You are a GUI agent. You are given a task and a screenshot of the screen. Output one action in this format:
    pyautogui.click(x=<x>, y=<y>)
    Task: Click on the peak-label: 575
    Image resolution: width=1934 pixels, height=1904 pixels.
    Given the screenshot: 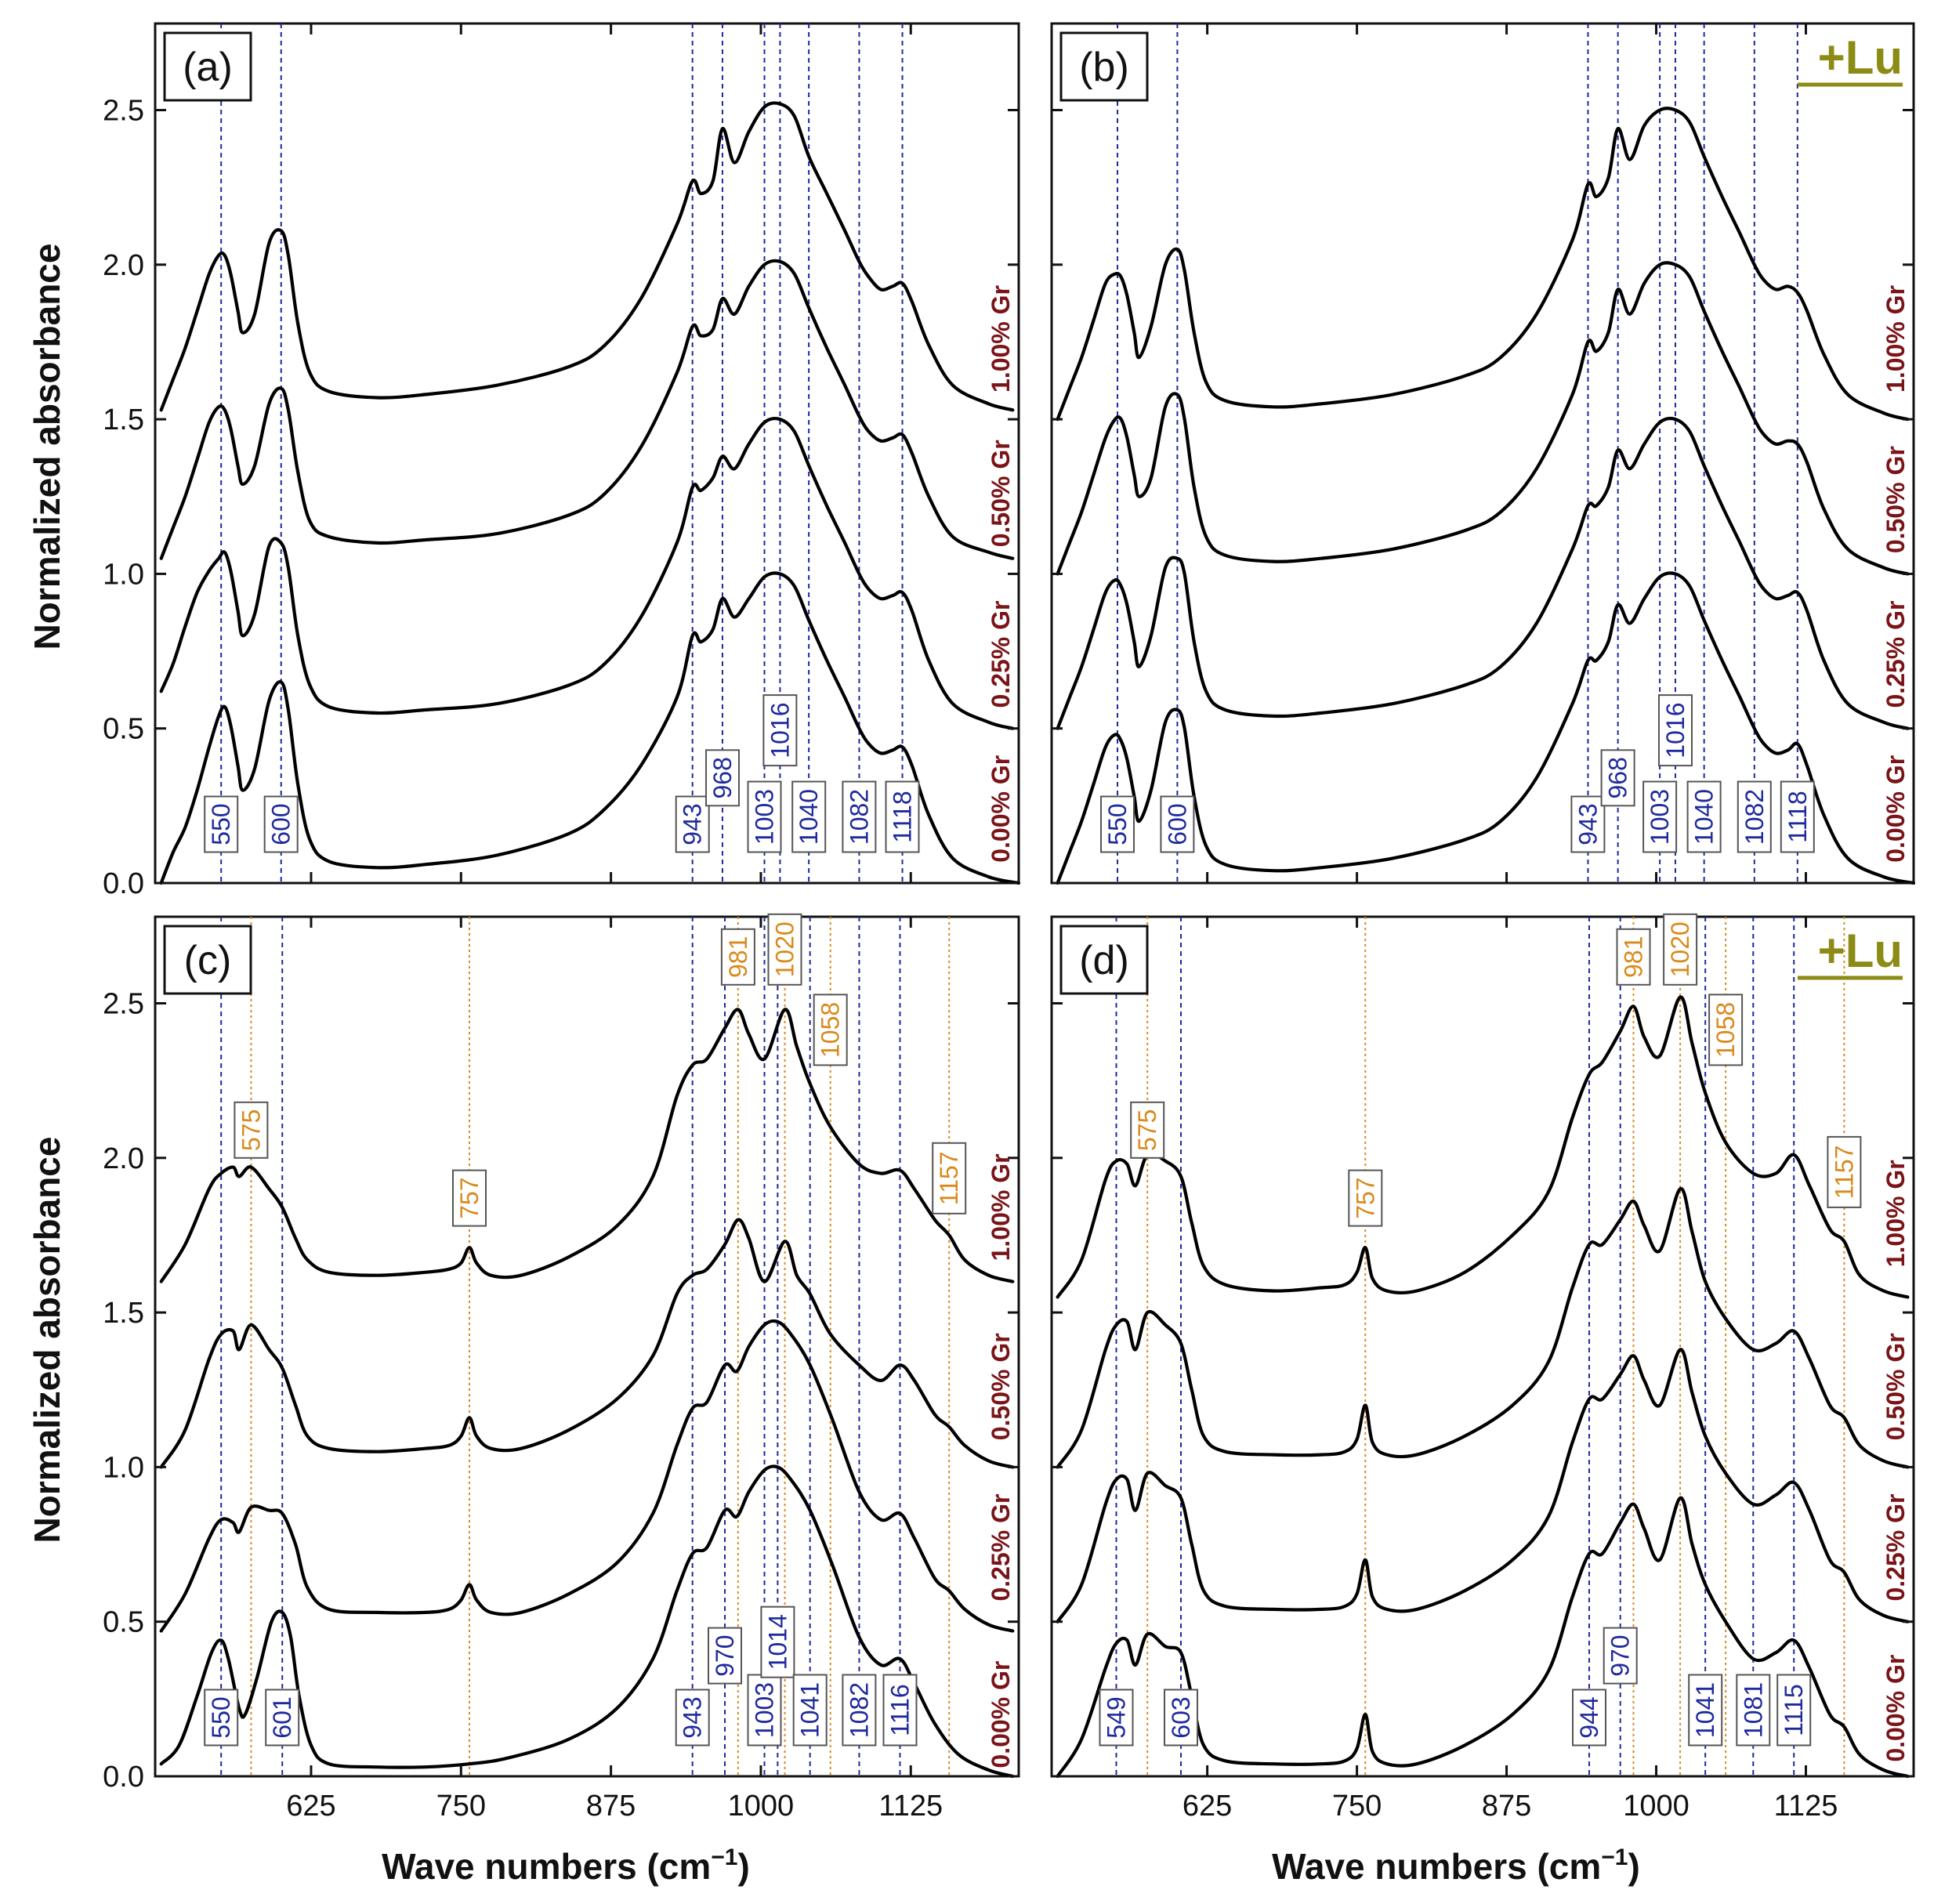 What is the action you would take?
    pyautogui.click(x=251, y=1130)
    